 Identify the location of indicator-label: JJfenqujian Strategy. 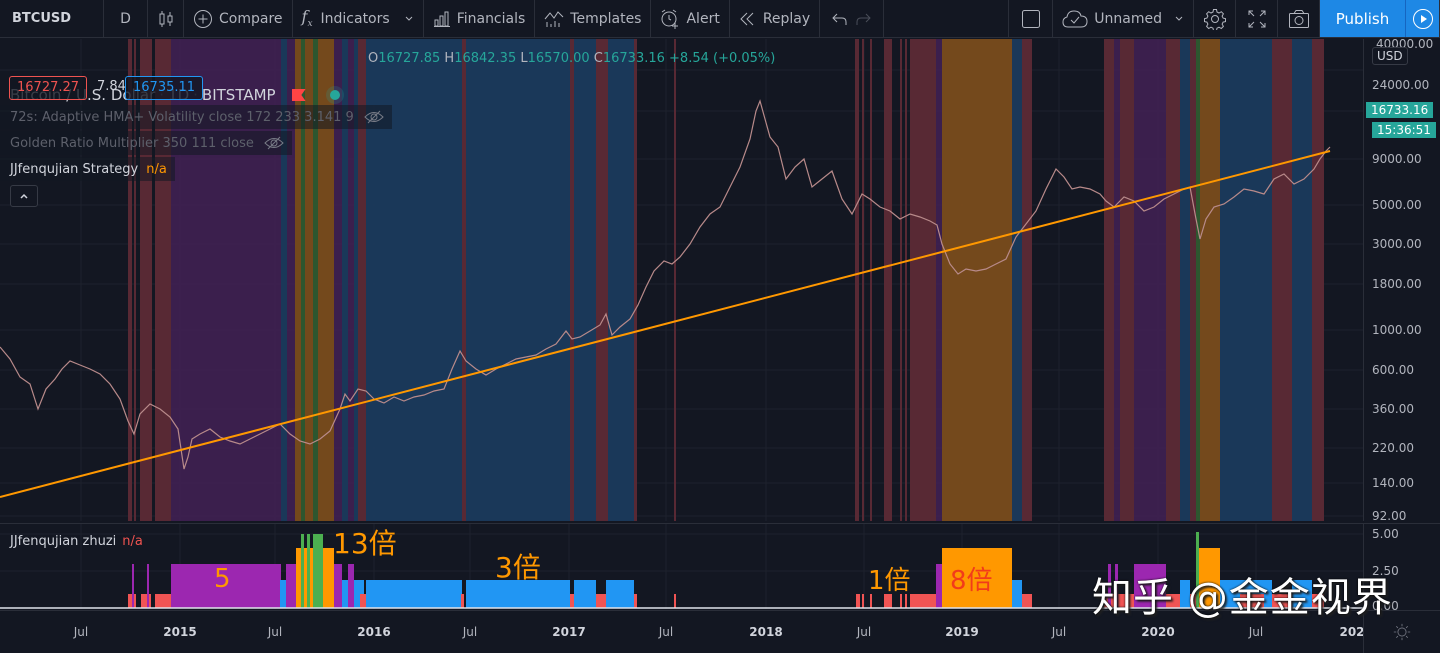
(74, 169).